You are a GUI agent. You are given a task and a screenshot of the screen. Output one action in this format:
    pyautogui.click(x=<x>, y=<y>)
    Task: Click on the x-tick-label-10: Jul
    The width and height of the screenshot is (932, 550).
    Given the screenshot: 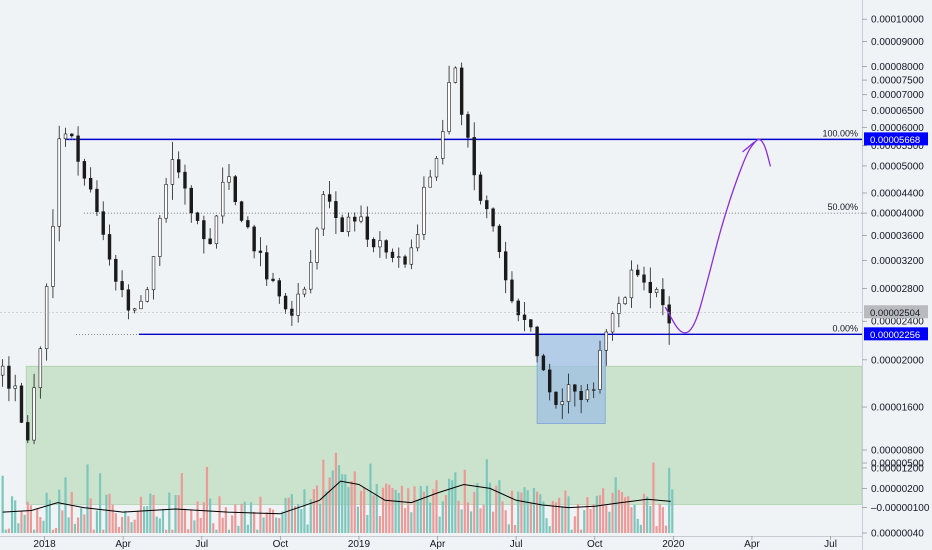 What is the action you would take?
    pyautogui.click(x=830, y=544)
    